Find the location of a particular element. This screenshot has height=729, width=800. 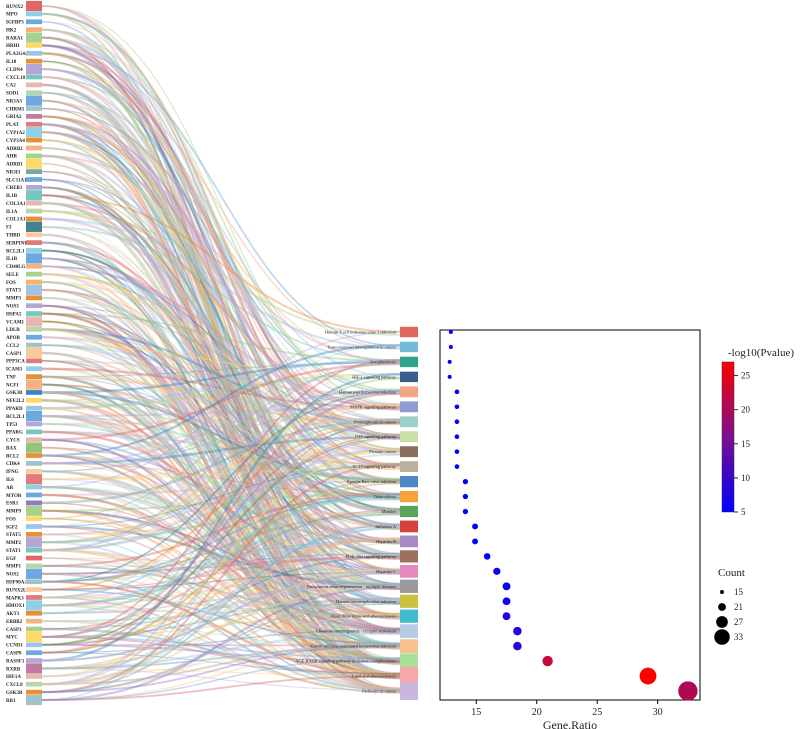

size-legend-label: 15 is located at coordinates (739, 592).